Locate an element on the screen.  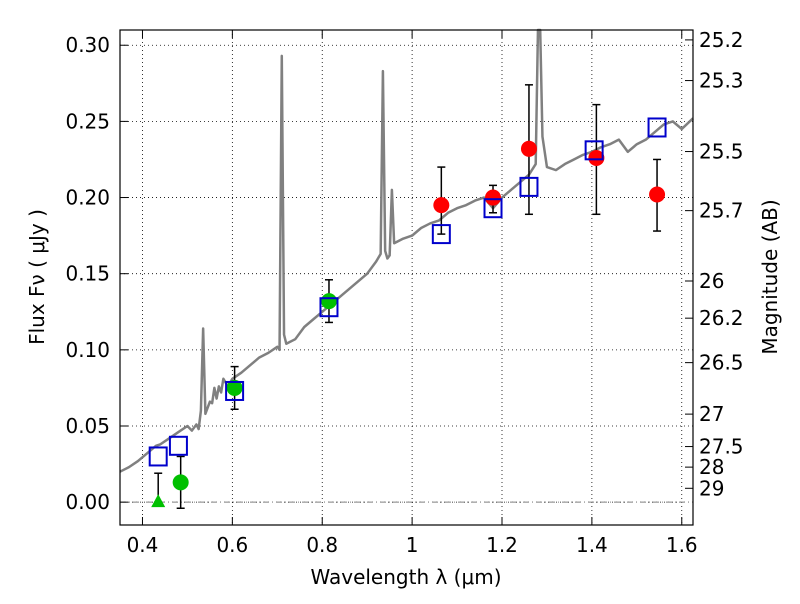
y-axis-ticks: 0.00 0.05 0.10 0.15 0.20 0.25 0.30 is located at coordinates (96, 273).